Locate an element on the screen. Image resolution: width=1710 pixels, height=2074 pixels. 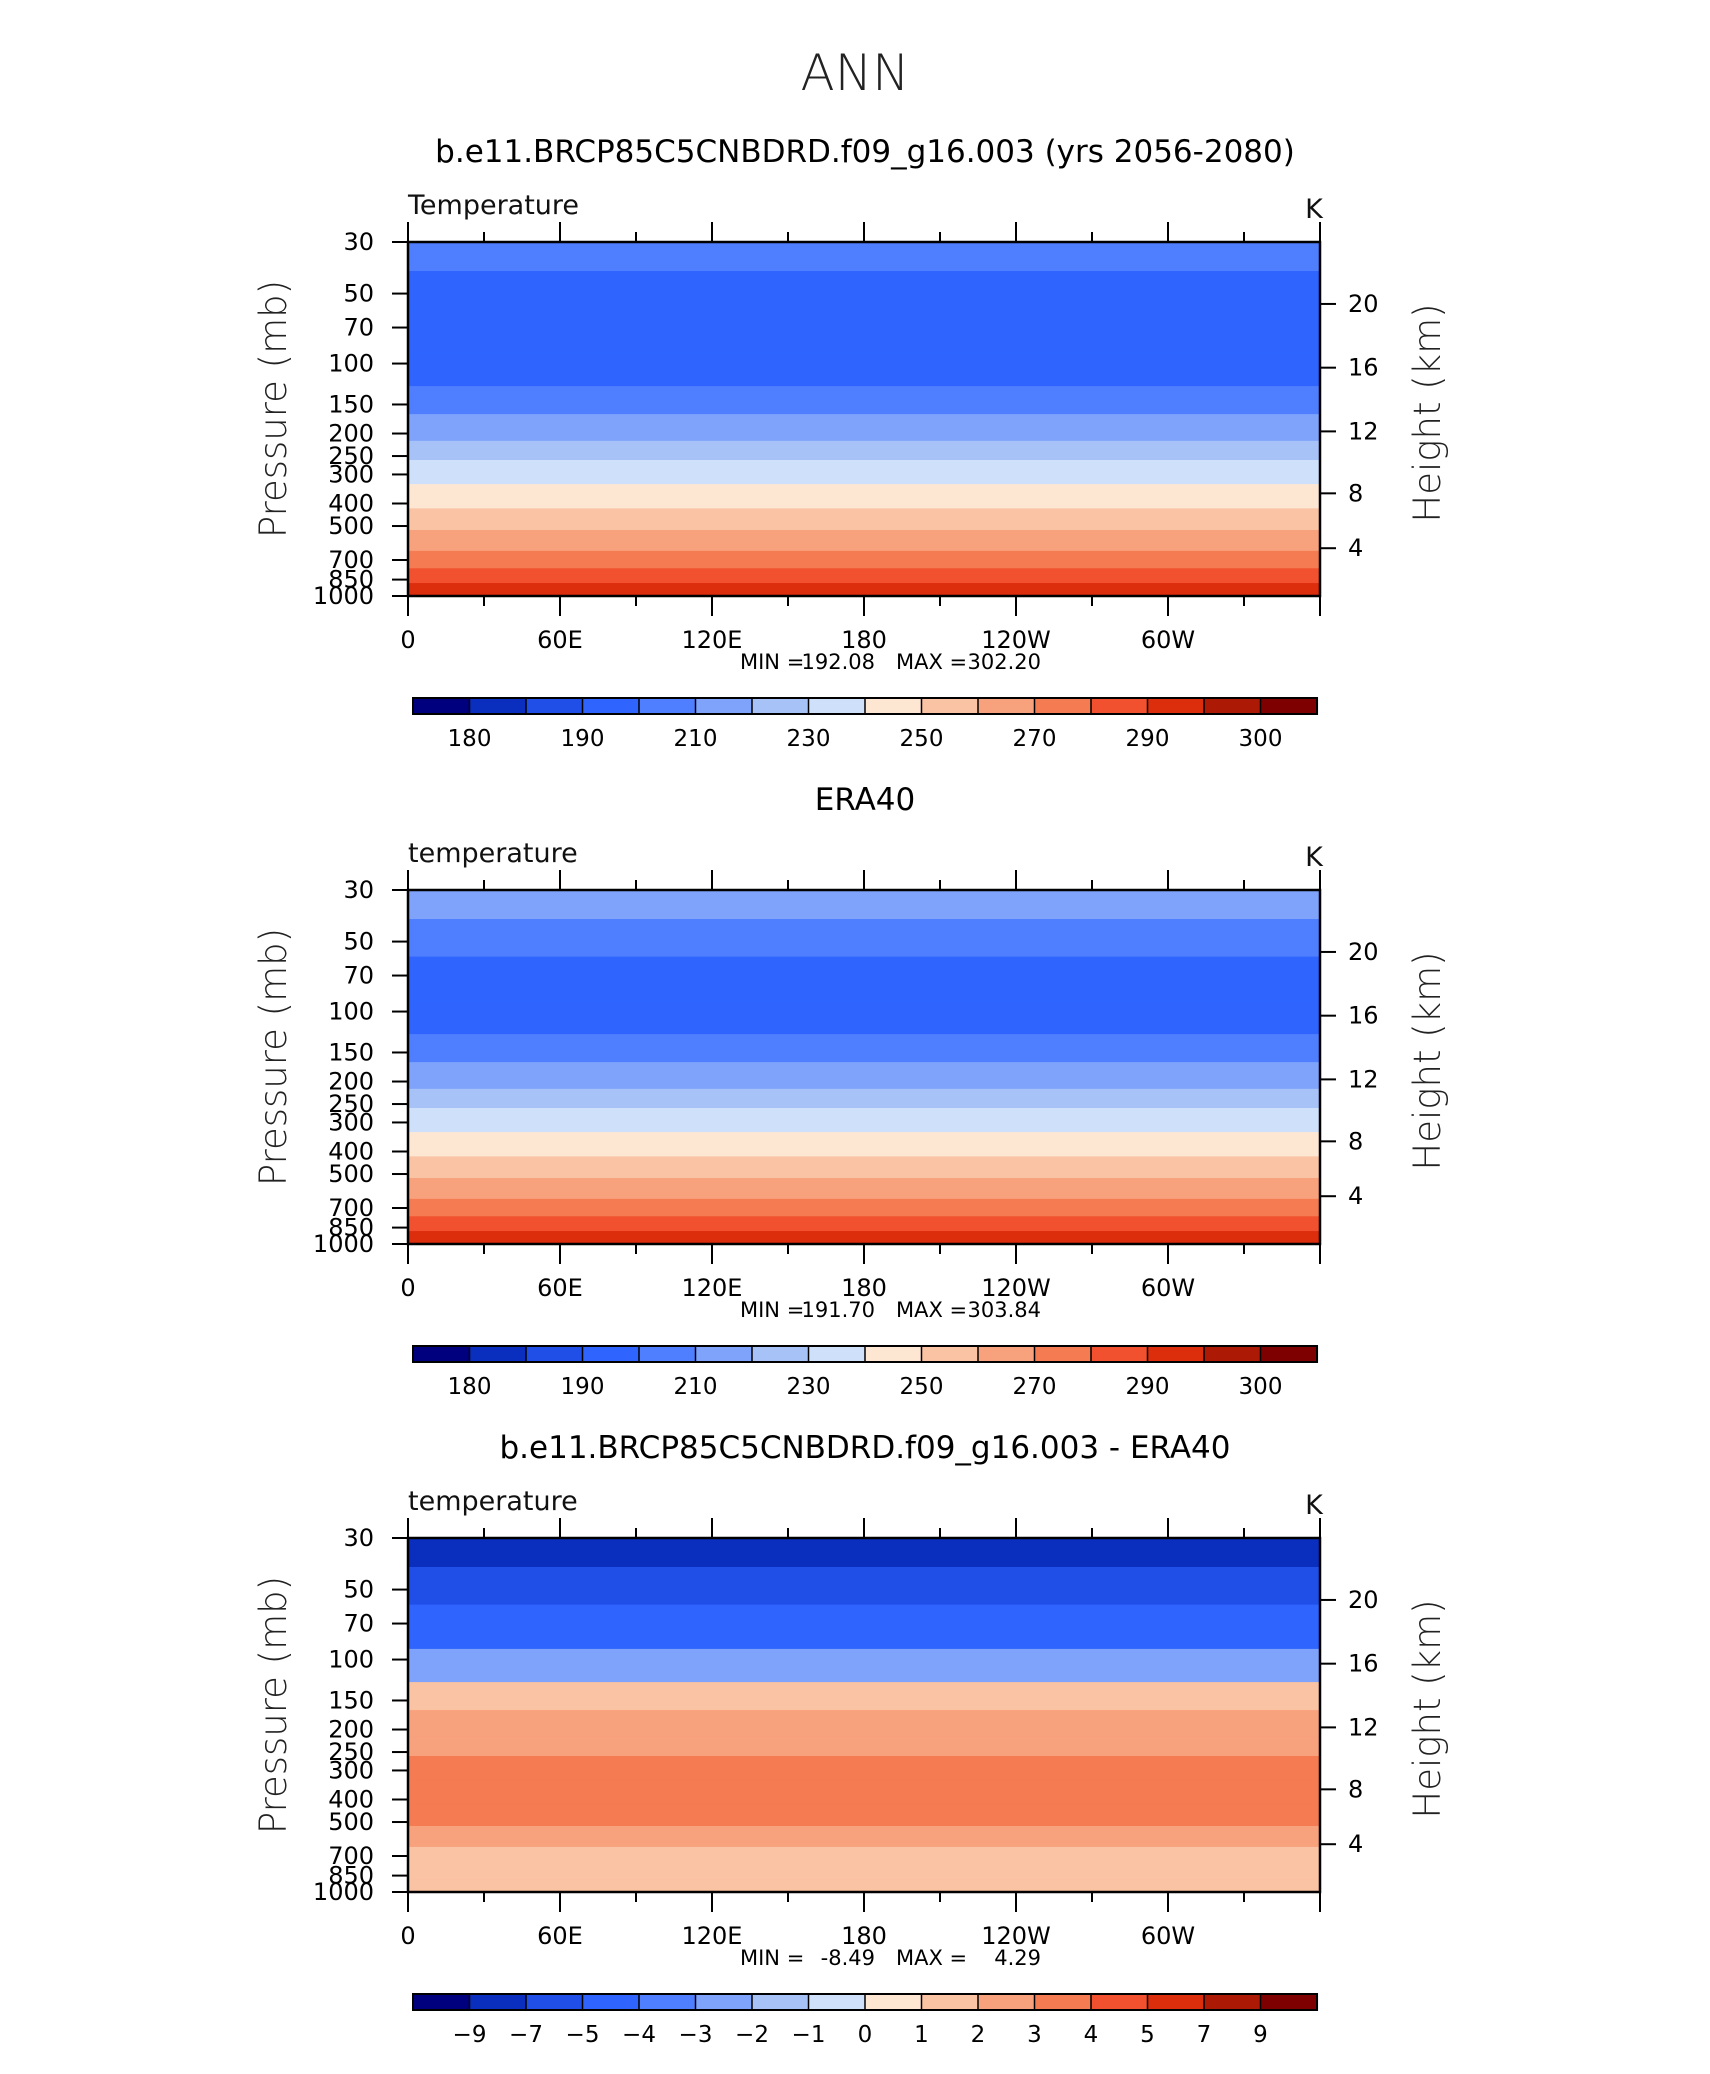
height-tick-label: 20 is located at coordinates (1363, 1600).